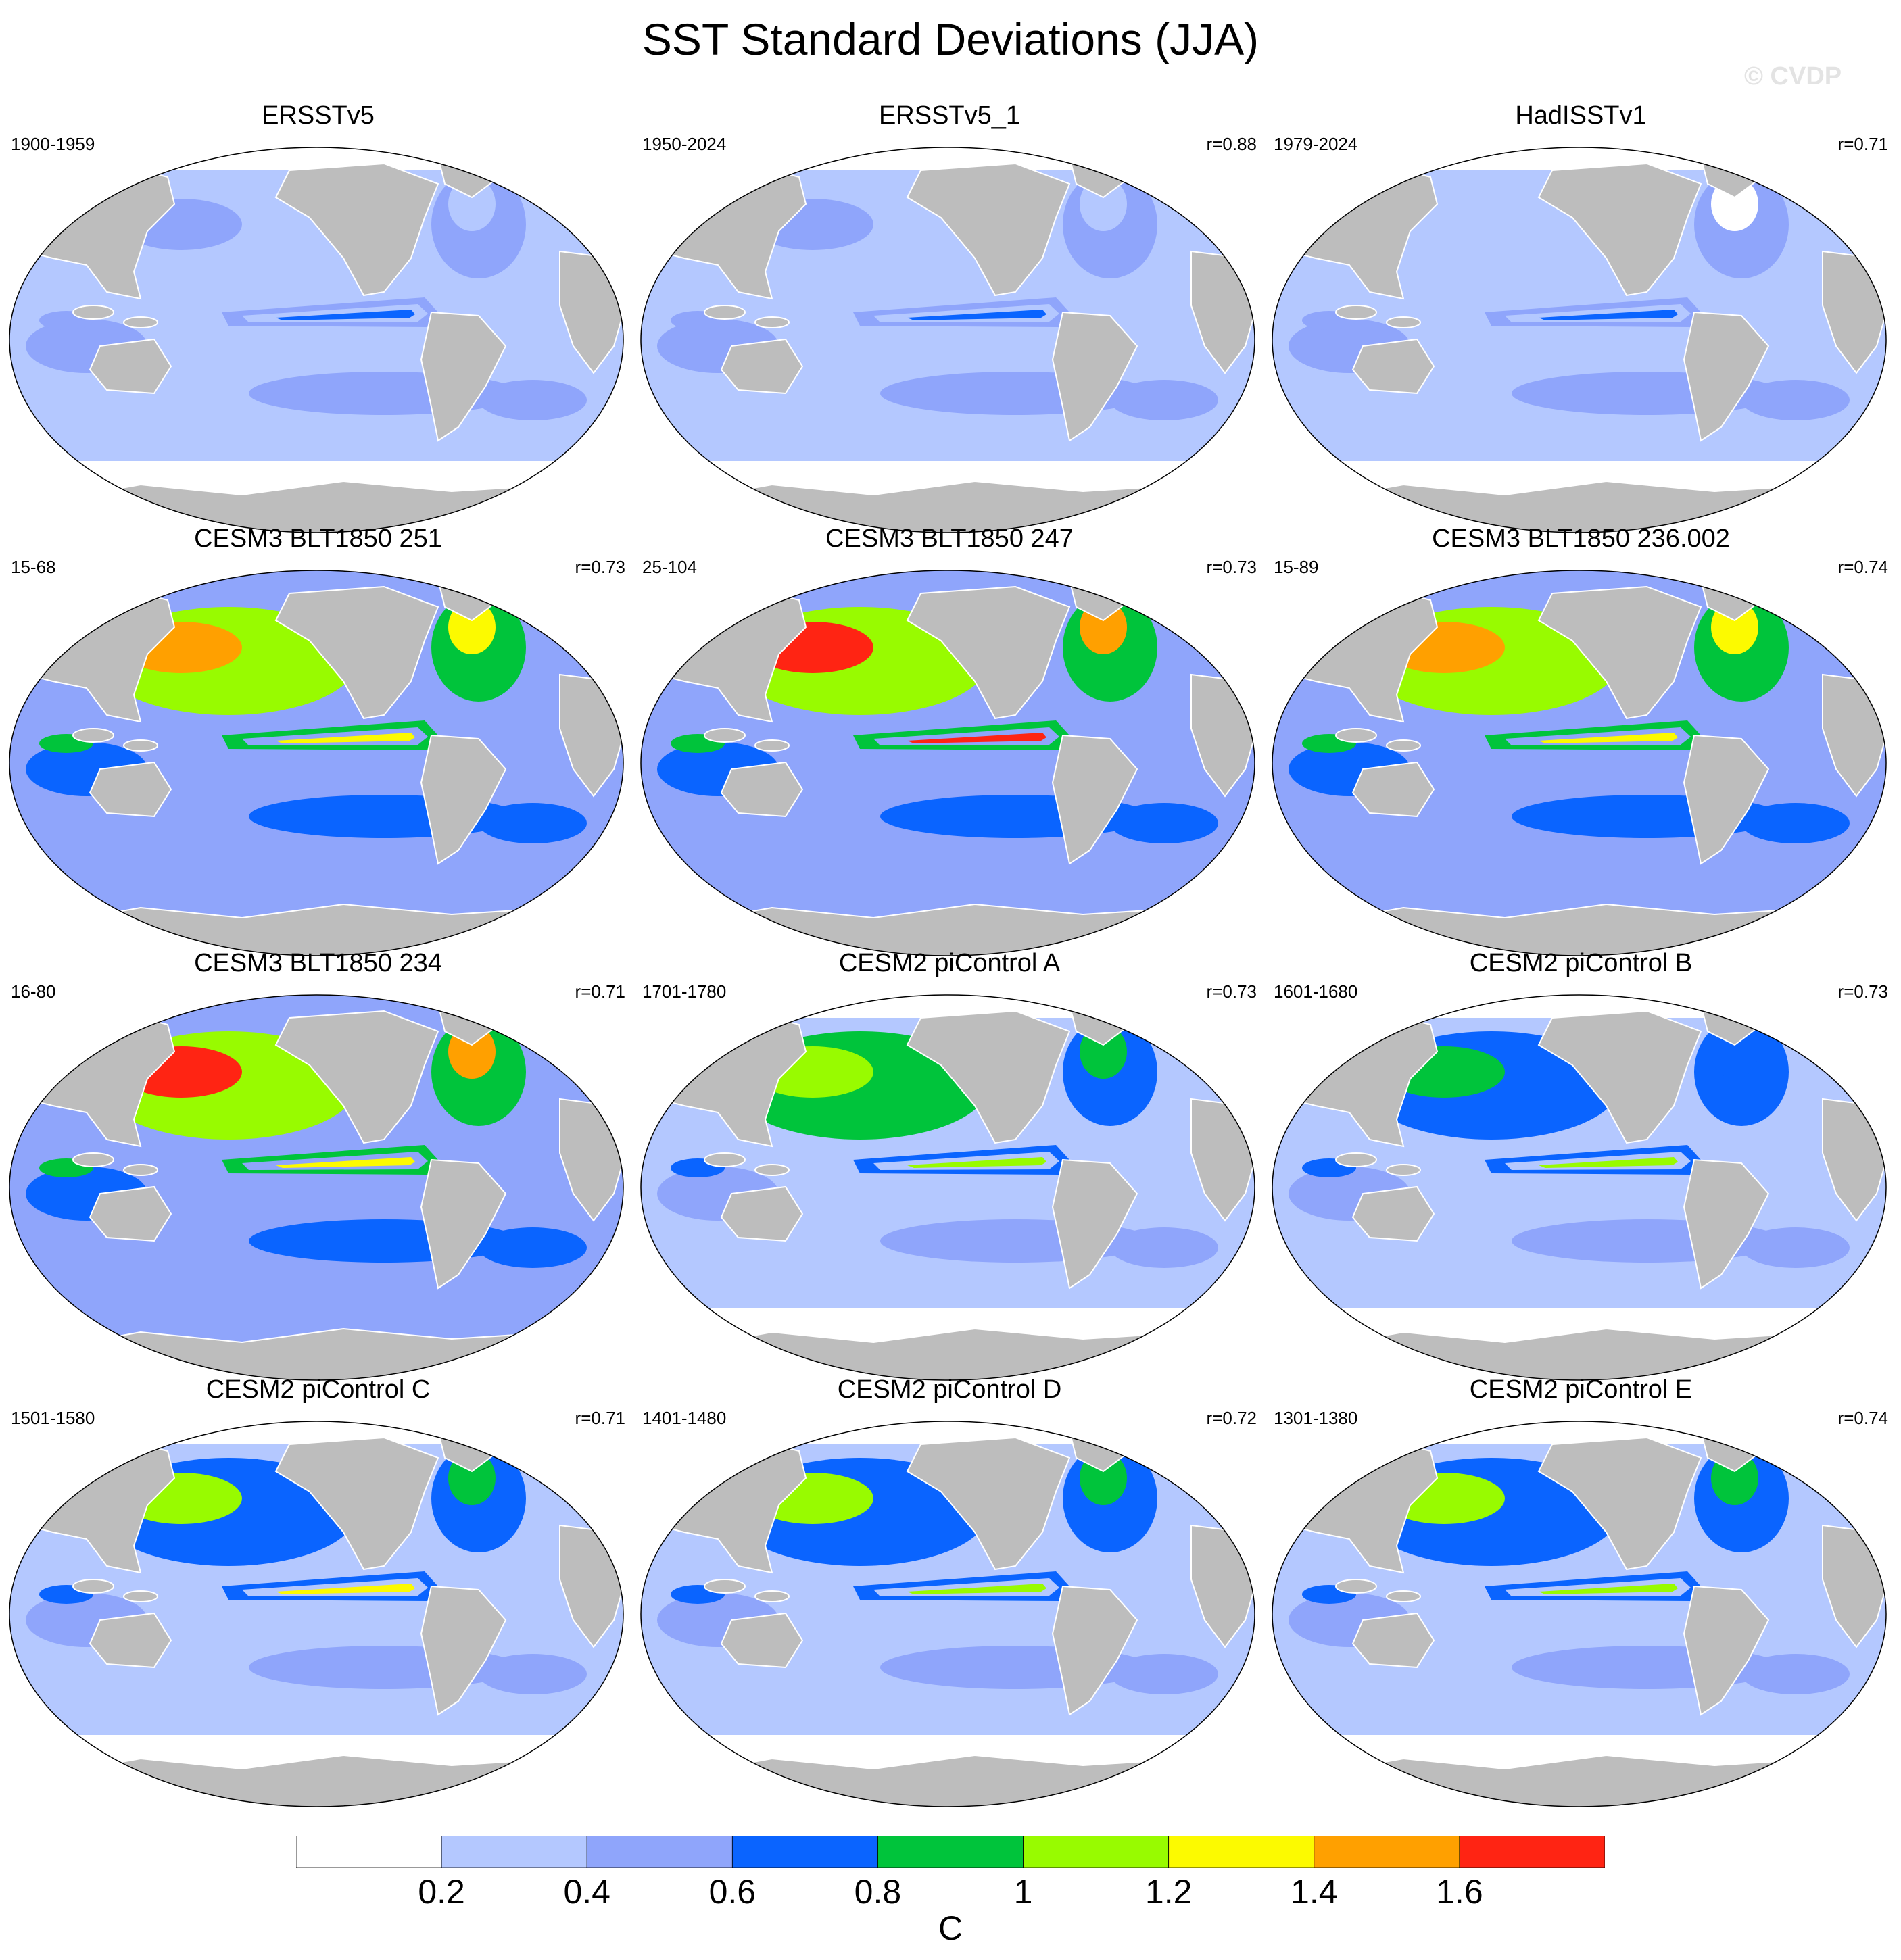  I want to click on panel-title: ERSSTv5, so click(318, 115).